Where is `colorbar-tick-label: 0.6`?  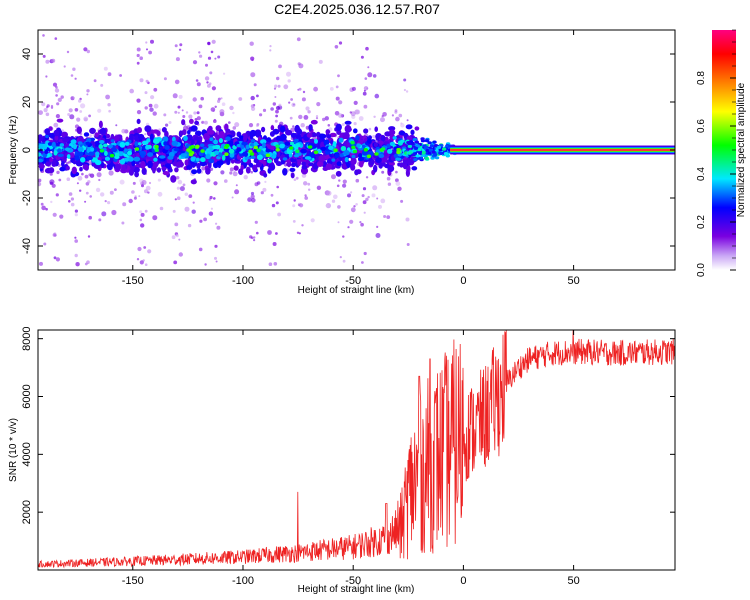
colorbar-tick-label: 0.6 is located at coordinates (701, 126).